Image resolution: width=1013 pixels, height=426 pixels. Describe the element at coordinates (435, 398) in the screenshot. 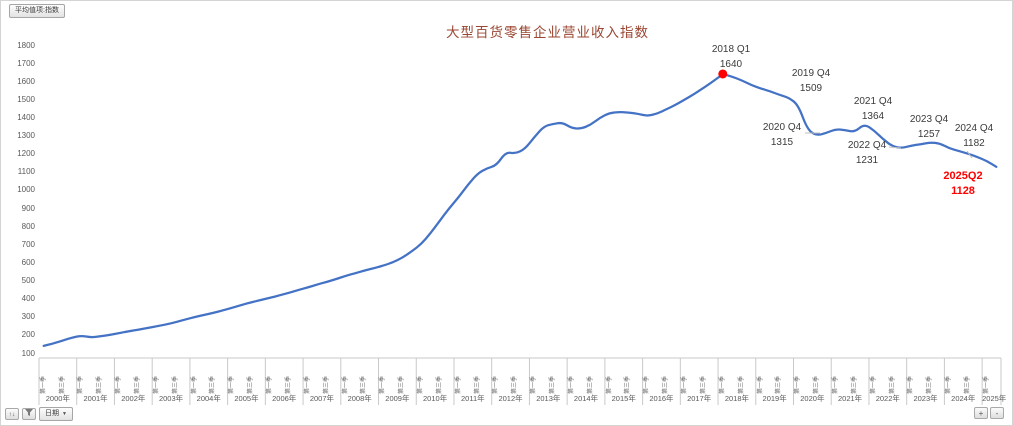

I see `x-axis-year-label: 2010年` at that location.